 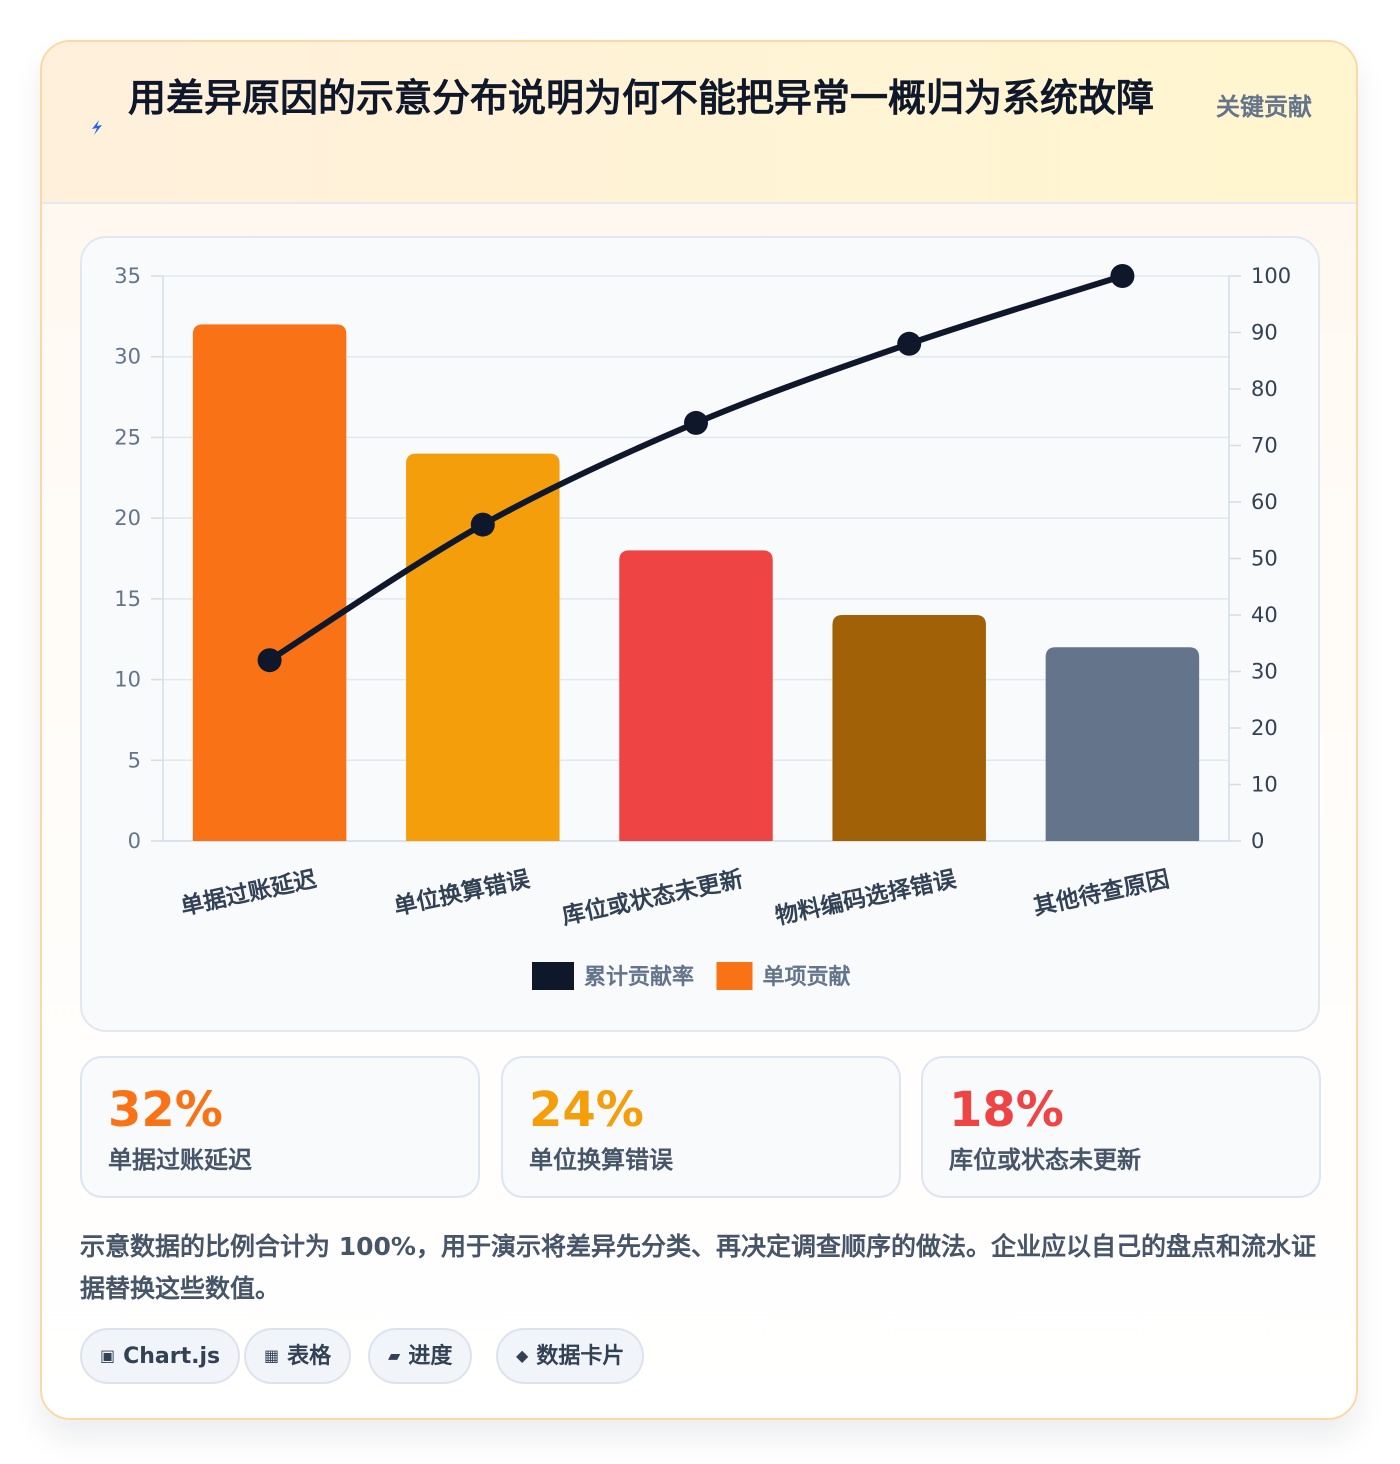 What do you see at coordinates (430, 1356) in the screenshot?
I see `tag-label: 进度` at bounding box center [430, 1356].